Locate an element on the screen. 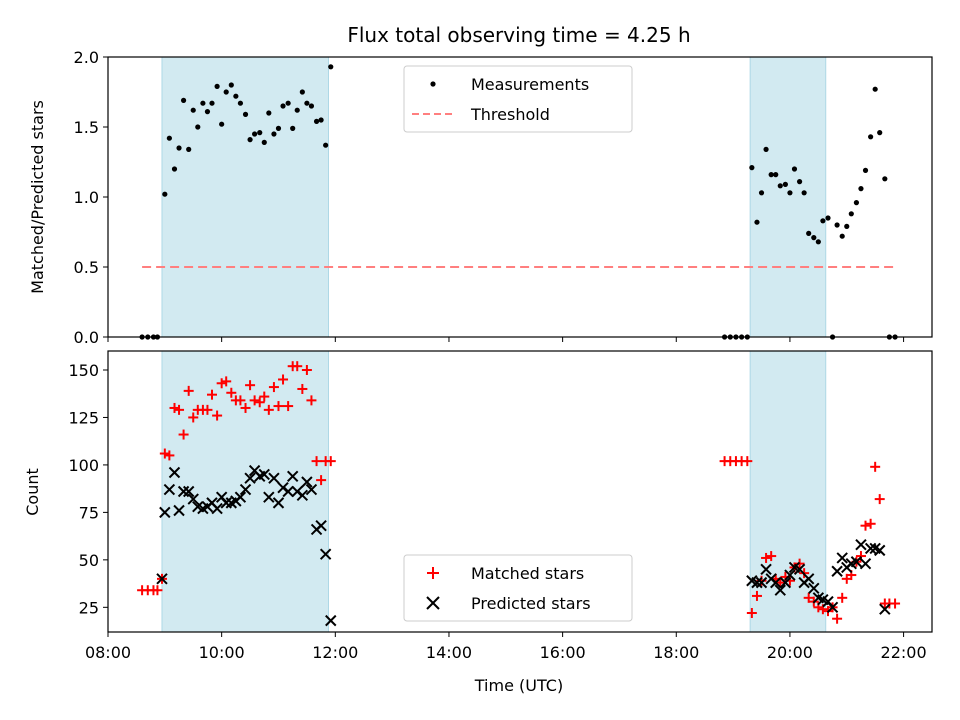 Image resolution: width=960 pixels, height=720 pixels. legend-matched-marker is located at coordinates (433, 573).